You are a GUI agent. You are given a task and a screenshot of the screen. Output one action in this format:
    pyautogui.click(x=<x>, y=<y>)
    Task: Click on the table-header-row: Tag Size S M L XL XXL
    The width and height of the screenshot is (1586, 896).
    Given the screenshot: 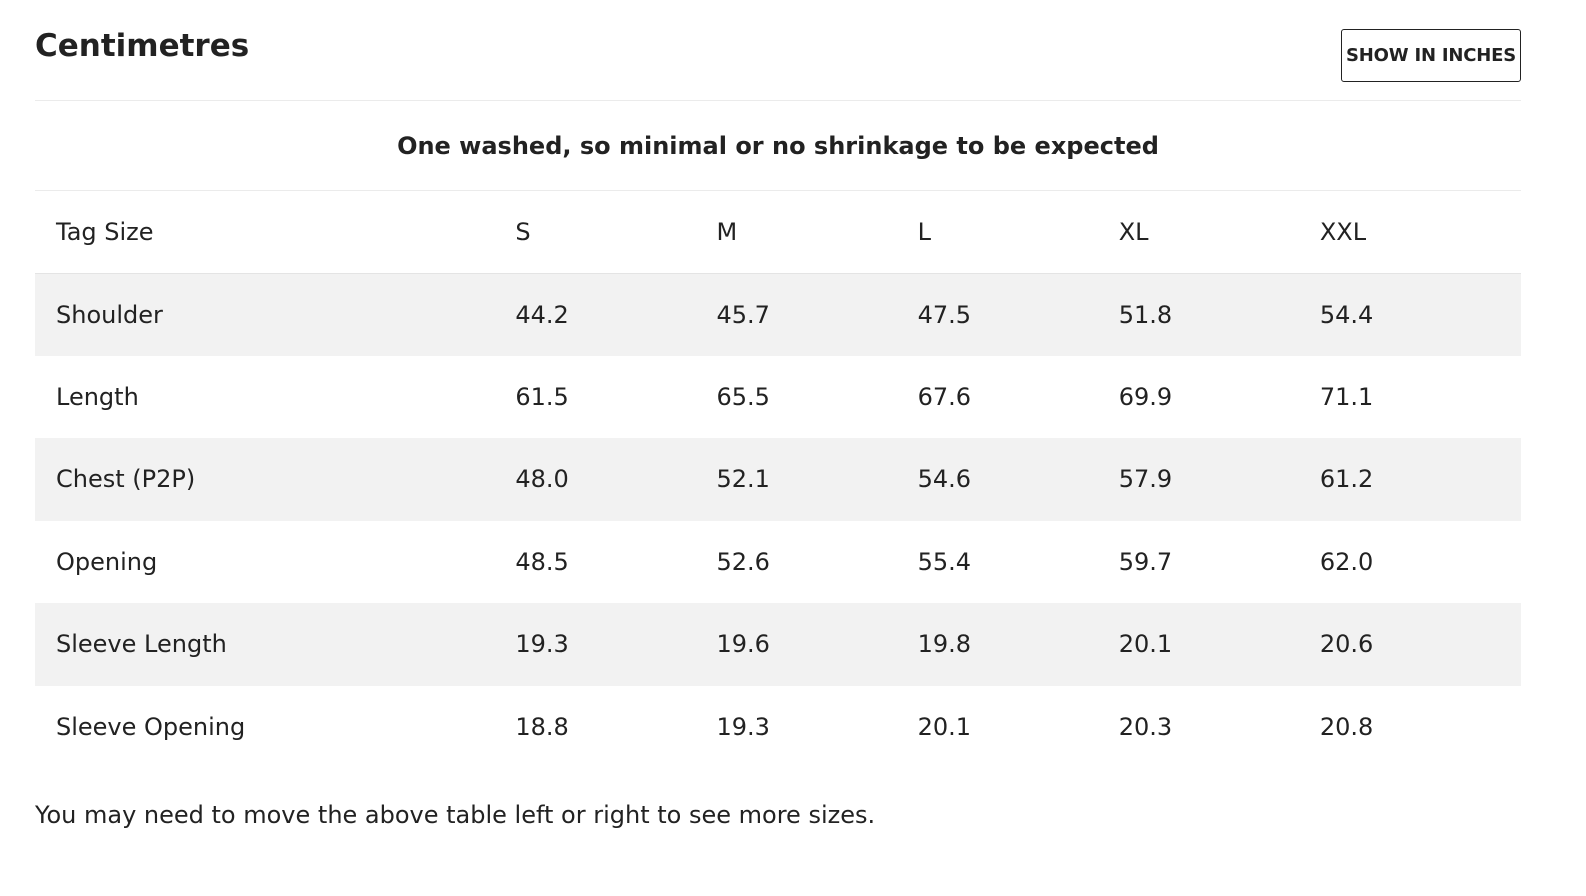 What is the action you would take?
    pyautogui.click(x=778, y=232)
    